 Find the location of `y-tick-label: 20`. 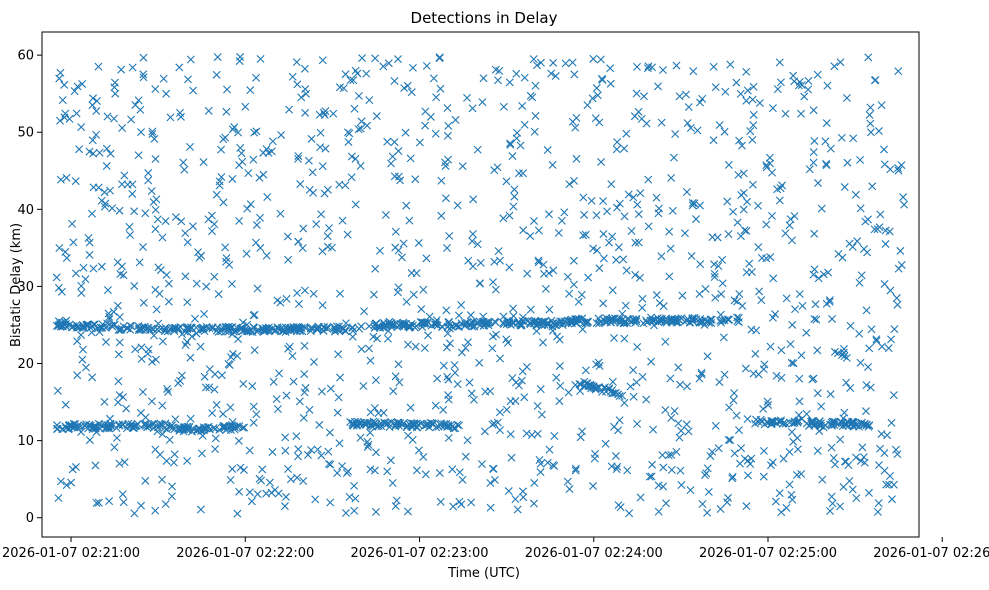

y-tick-label: 20 is located at coordinates (25, 364).